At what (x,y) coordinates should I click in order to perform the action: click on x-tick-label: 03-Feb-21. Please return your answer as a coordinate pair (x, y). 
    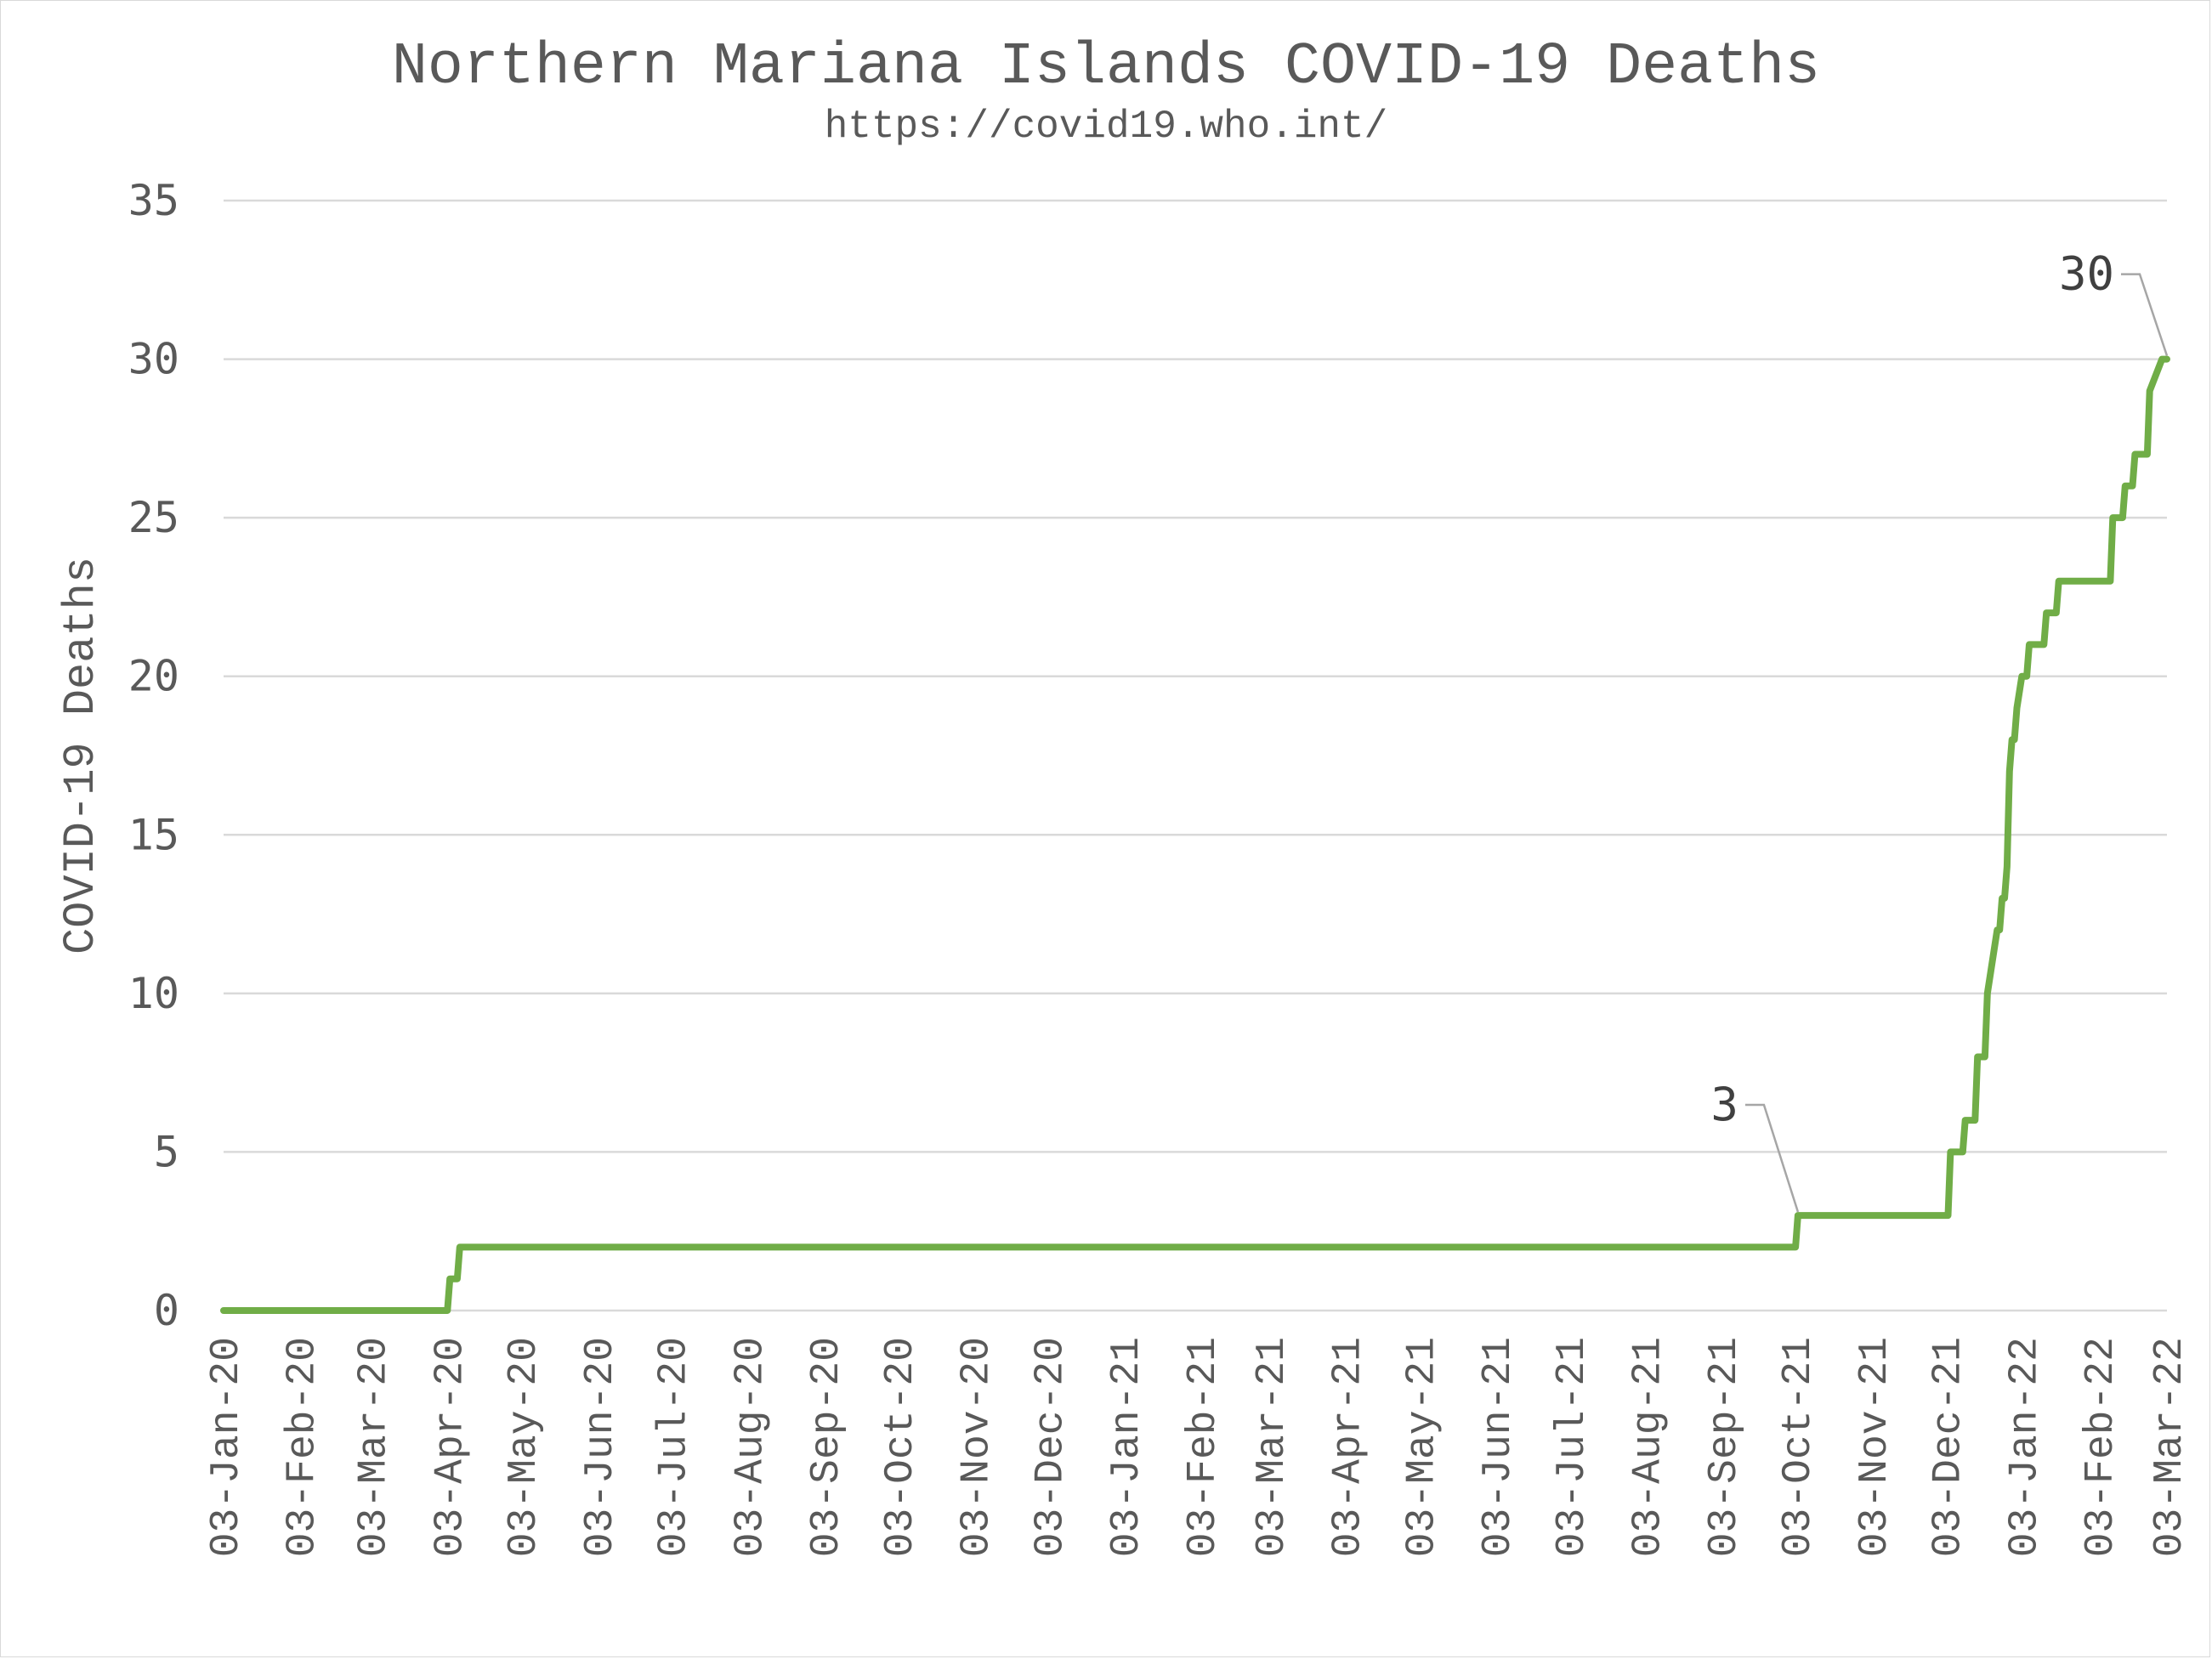
    Looking at the image, I should click on (1204, 1447).